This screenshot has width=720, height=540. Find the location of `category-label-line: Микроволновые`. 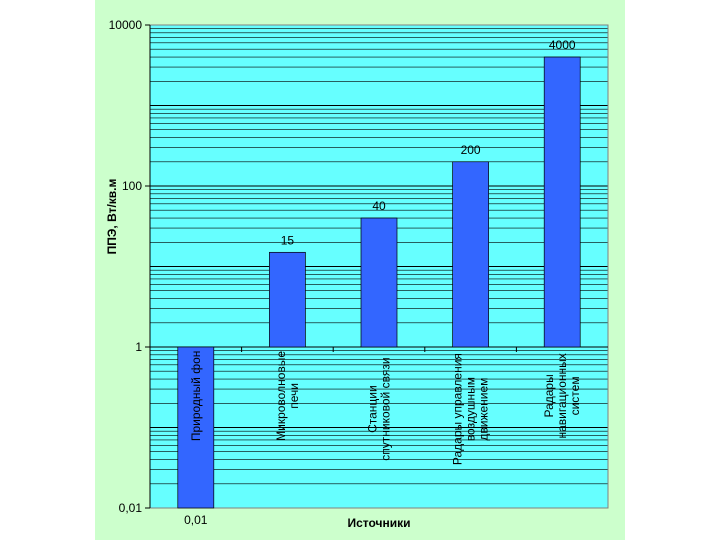

category-label-line: Микроволновые is located at coordinates (281, 396).